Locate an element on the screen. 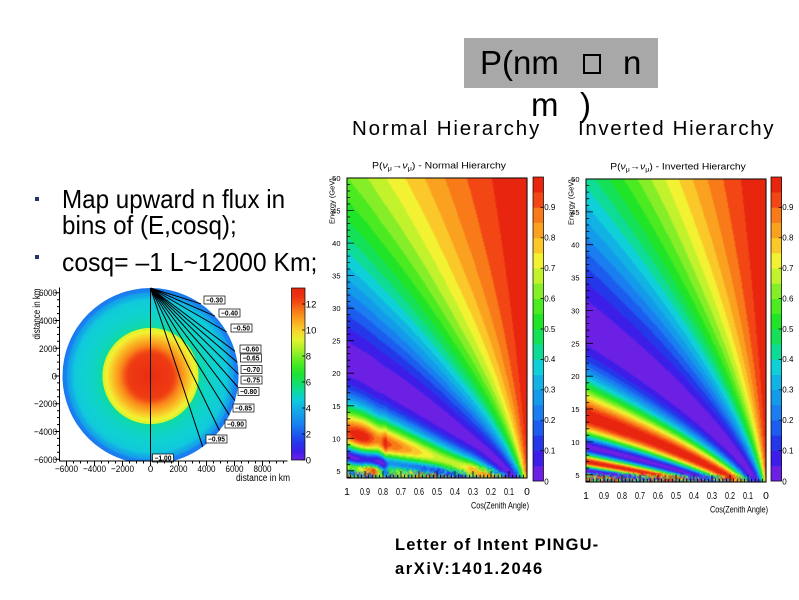 Image resolution: width=799 pixels, height=600 pixels. svg-text: 4 is located at coordinates (308, 409).